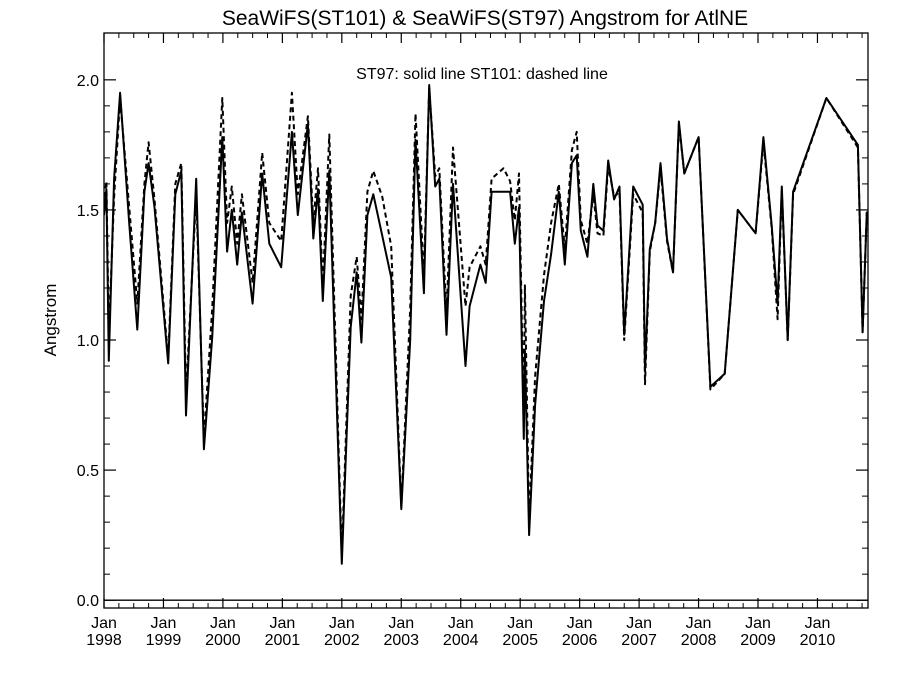 This screenshot has width=900, height=680. What do you see at coordinates (88, 471) in the screenshot?
I see `y-tick-label: 0.5` at bounding box center [88, 471].